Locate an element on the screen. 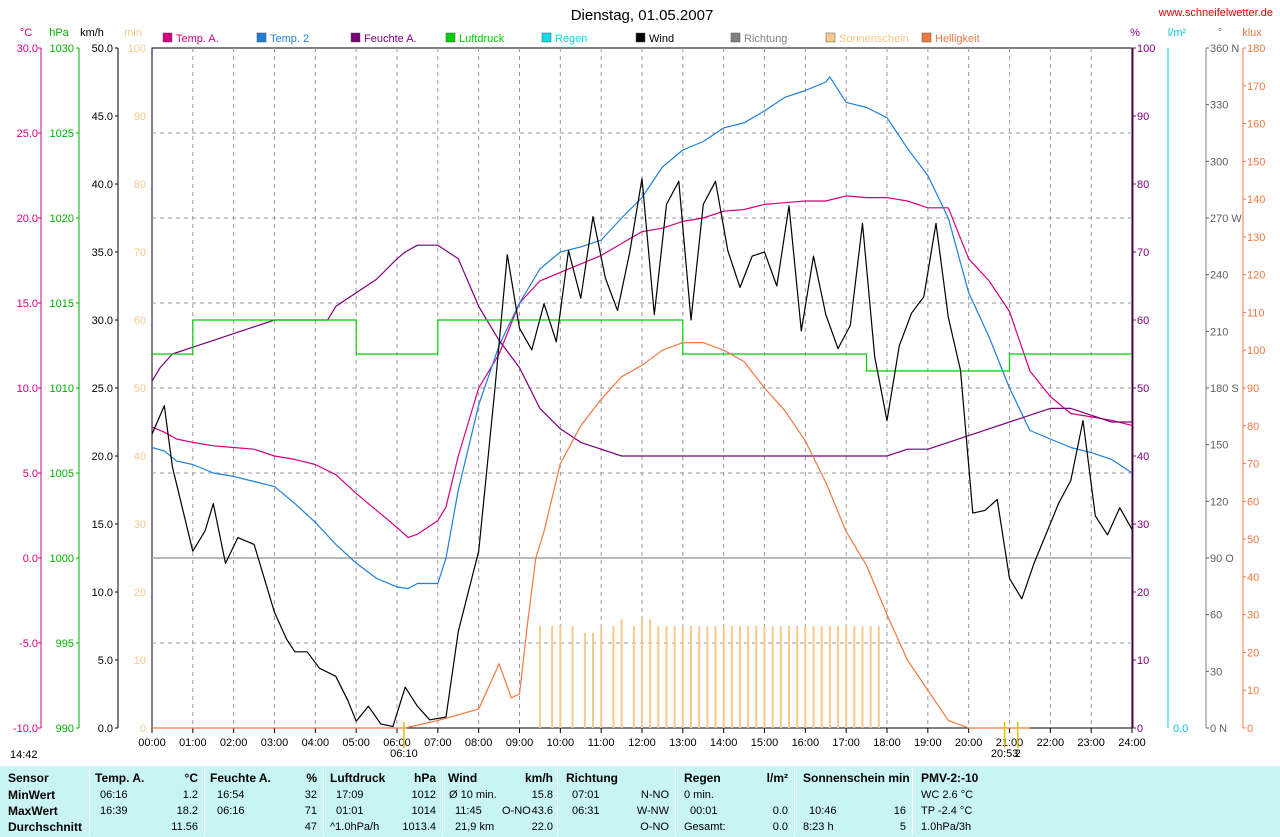  stats-pressure-avg: 1013.4 is located at coordinates (419, 827).